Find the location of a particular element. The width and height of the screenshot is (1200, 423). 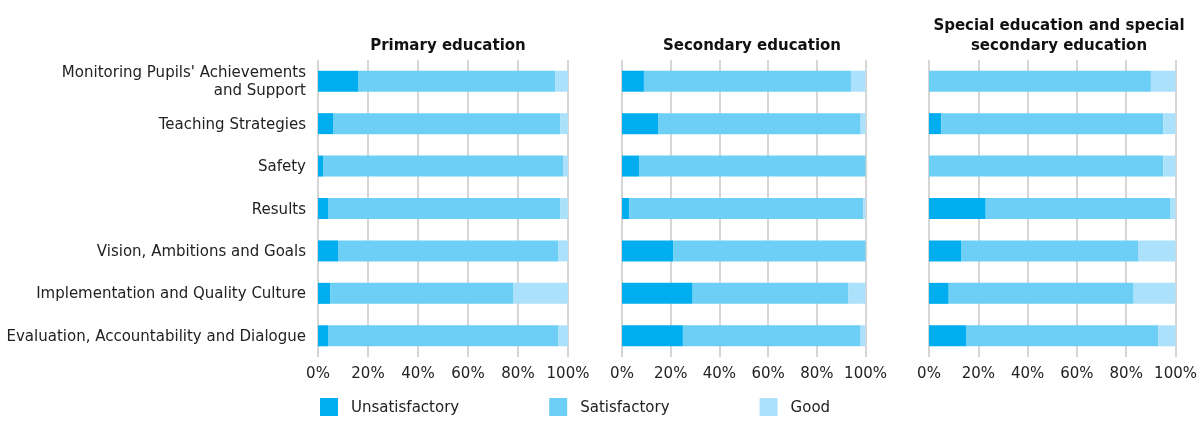

legend-label: Satisfactory is located at coordinates (625, 407).